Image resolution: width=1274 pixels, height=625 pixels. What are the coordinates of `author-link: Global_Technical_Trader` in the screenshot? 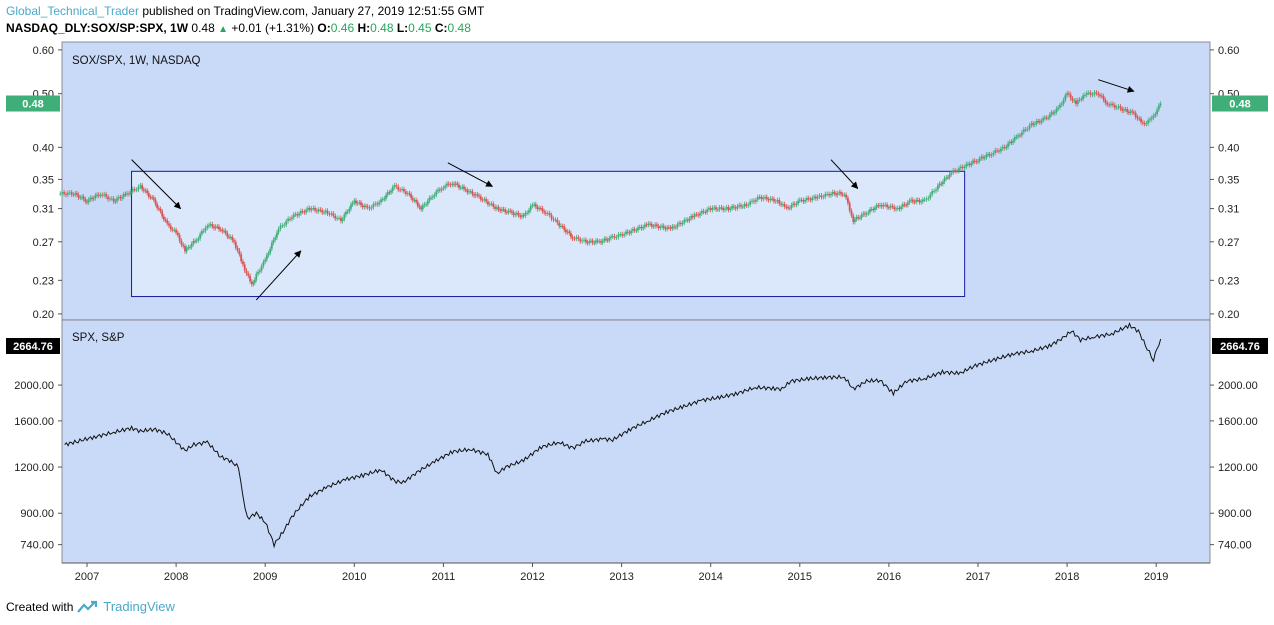 It's located at (72, 11).